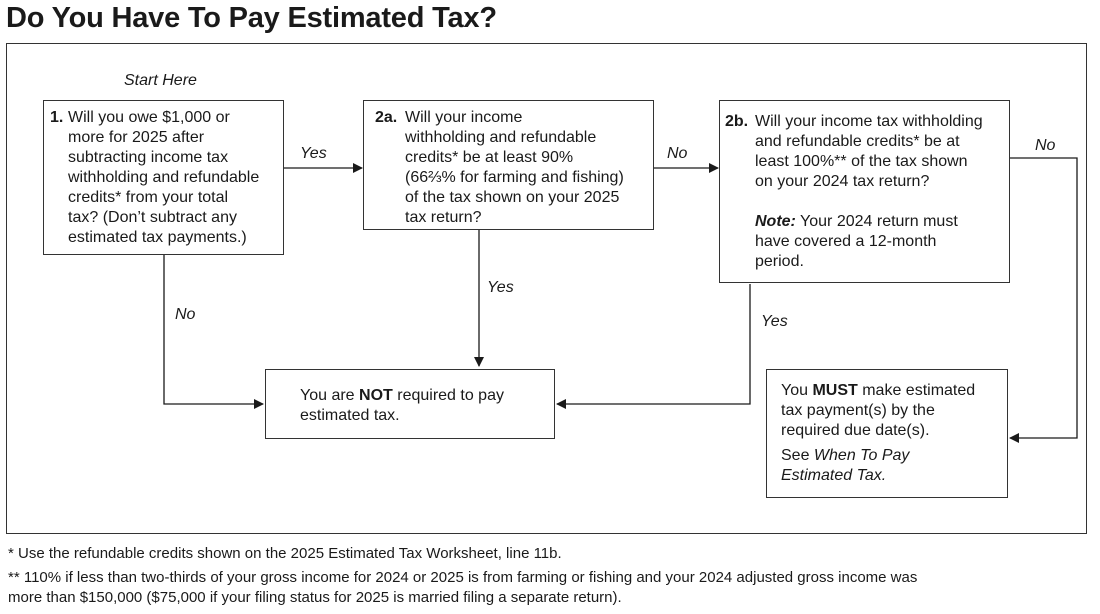  Describe the element at coordinates (500, 287) in the screenshot. I see `edge-label-q2a-yes: Yes` at that location.